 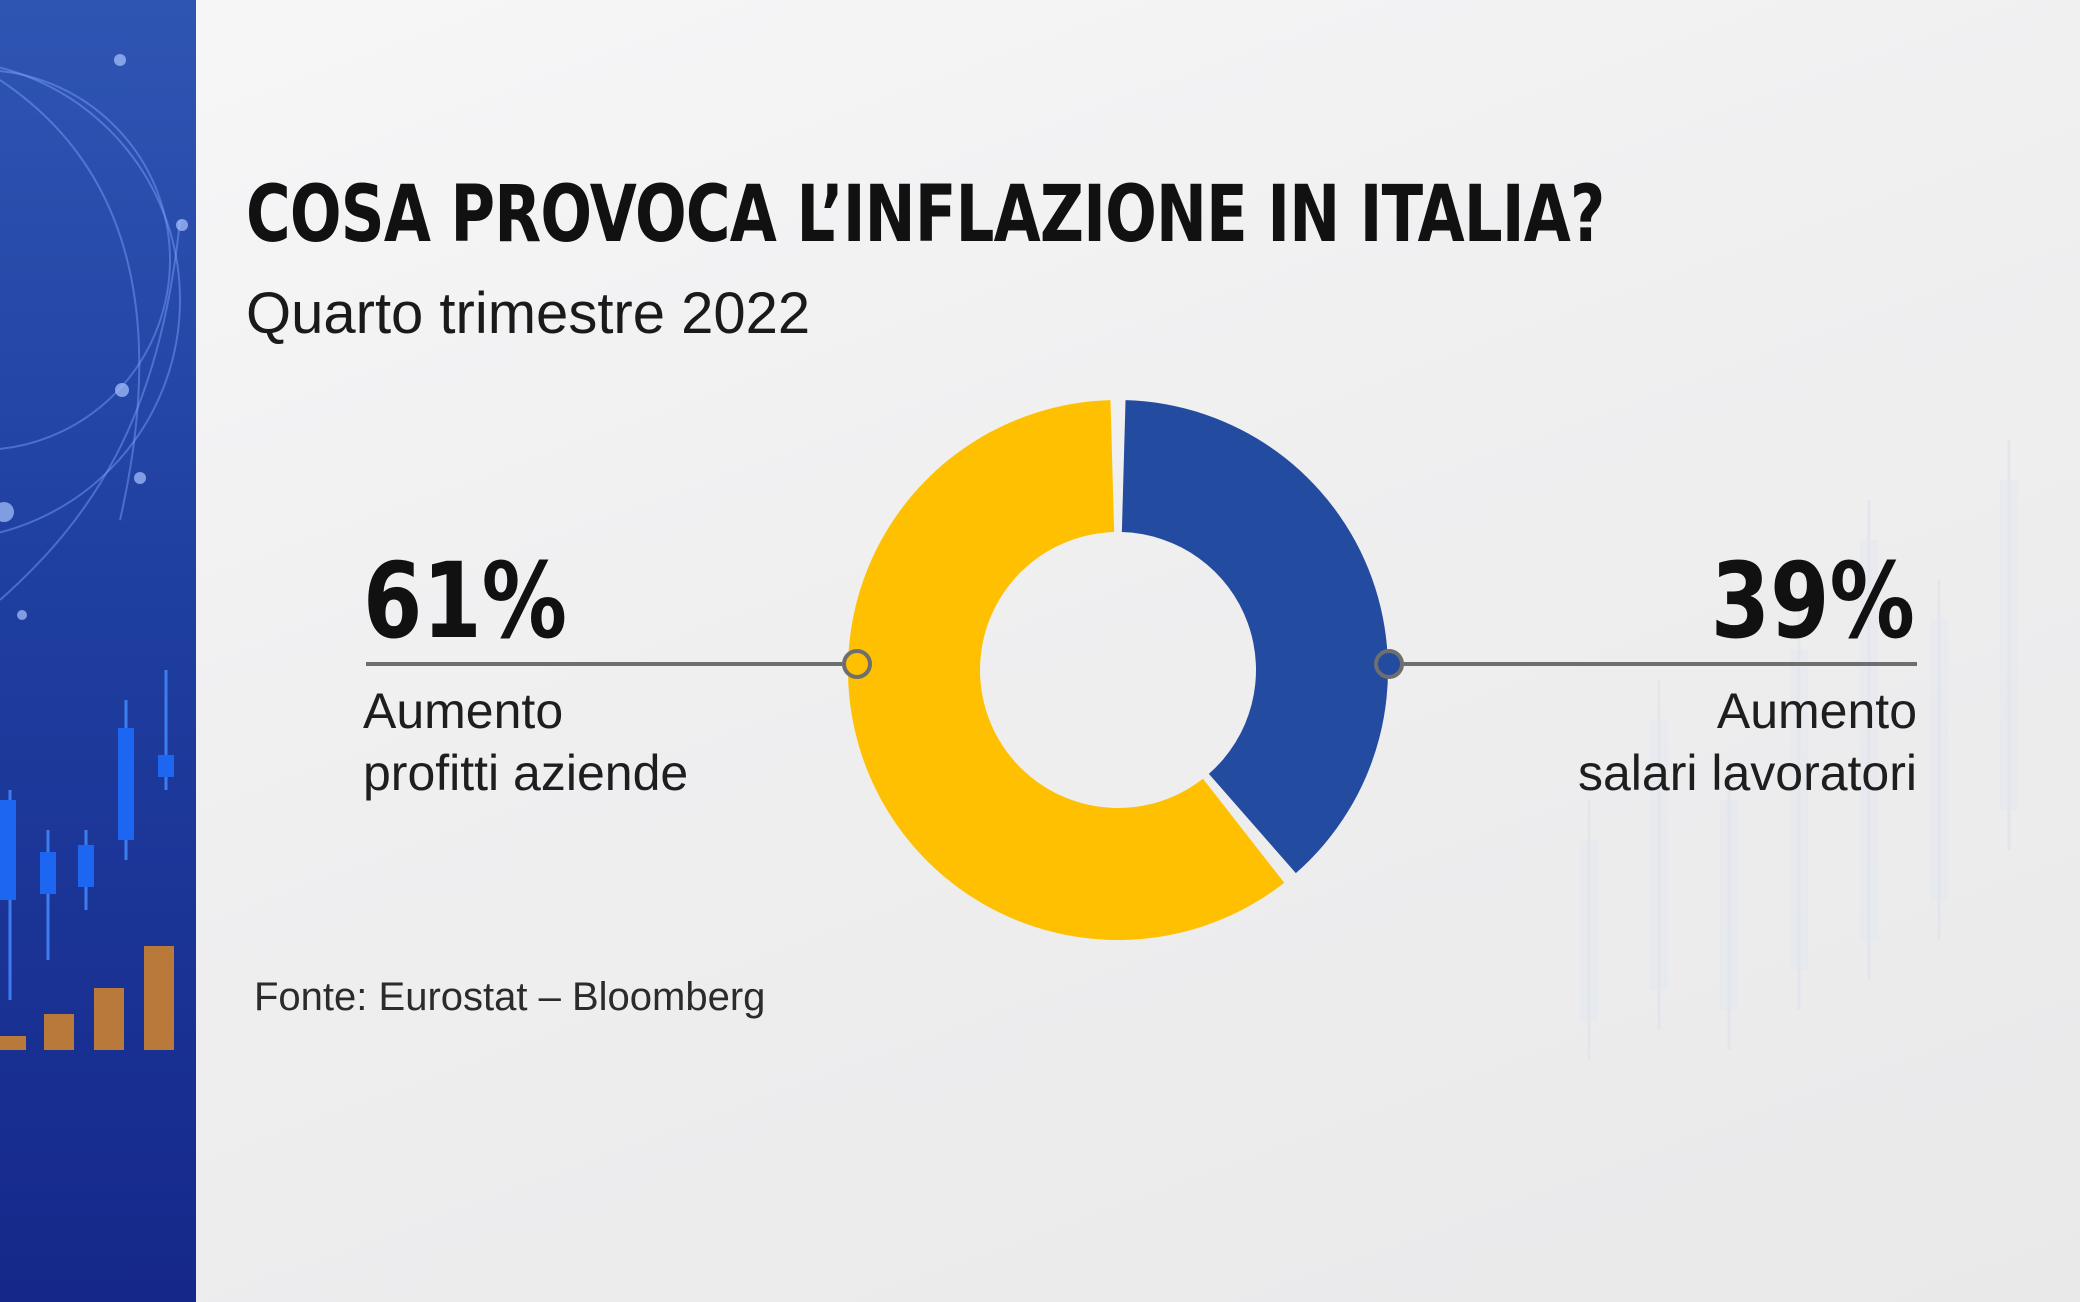 What do you see at coordinates (94, 552) in the screenshot?
I see `network-globe-graphic` at bounding box center [94, 552].